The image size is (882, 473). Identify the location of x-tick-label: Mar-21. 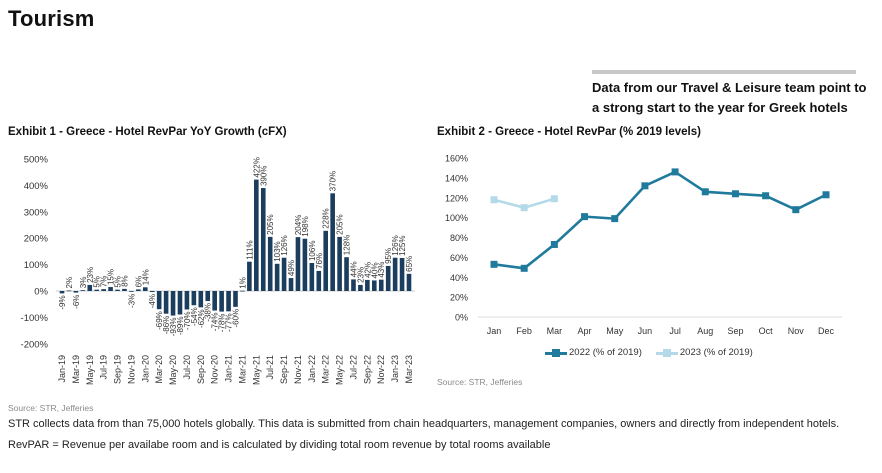
(242, 369).